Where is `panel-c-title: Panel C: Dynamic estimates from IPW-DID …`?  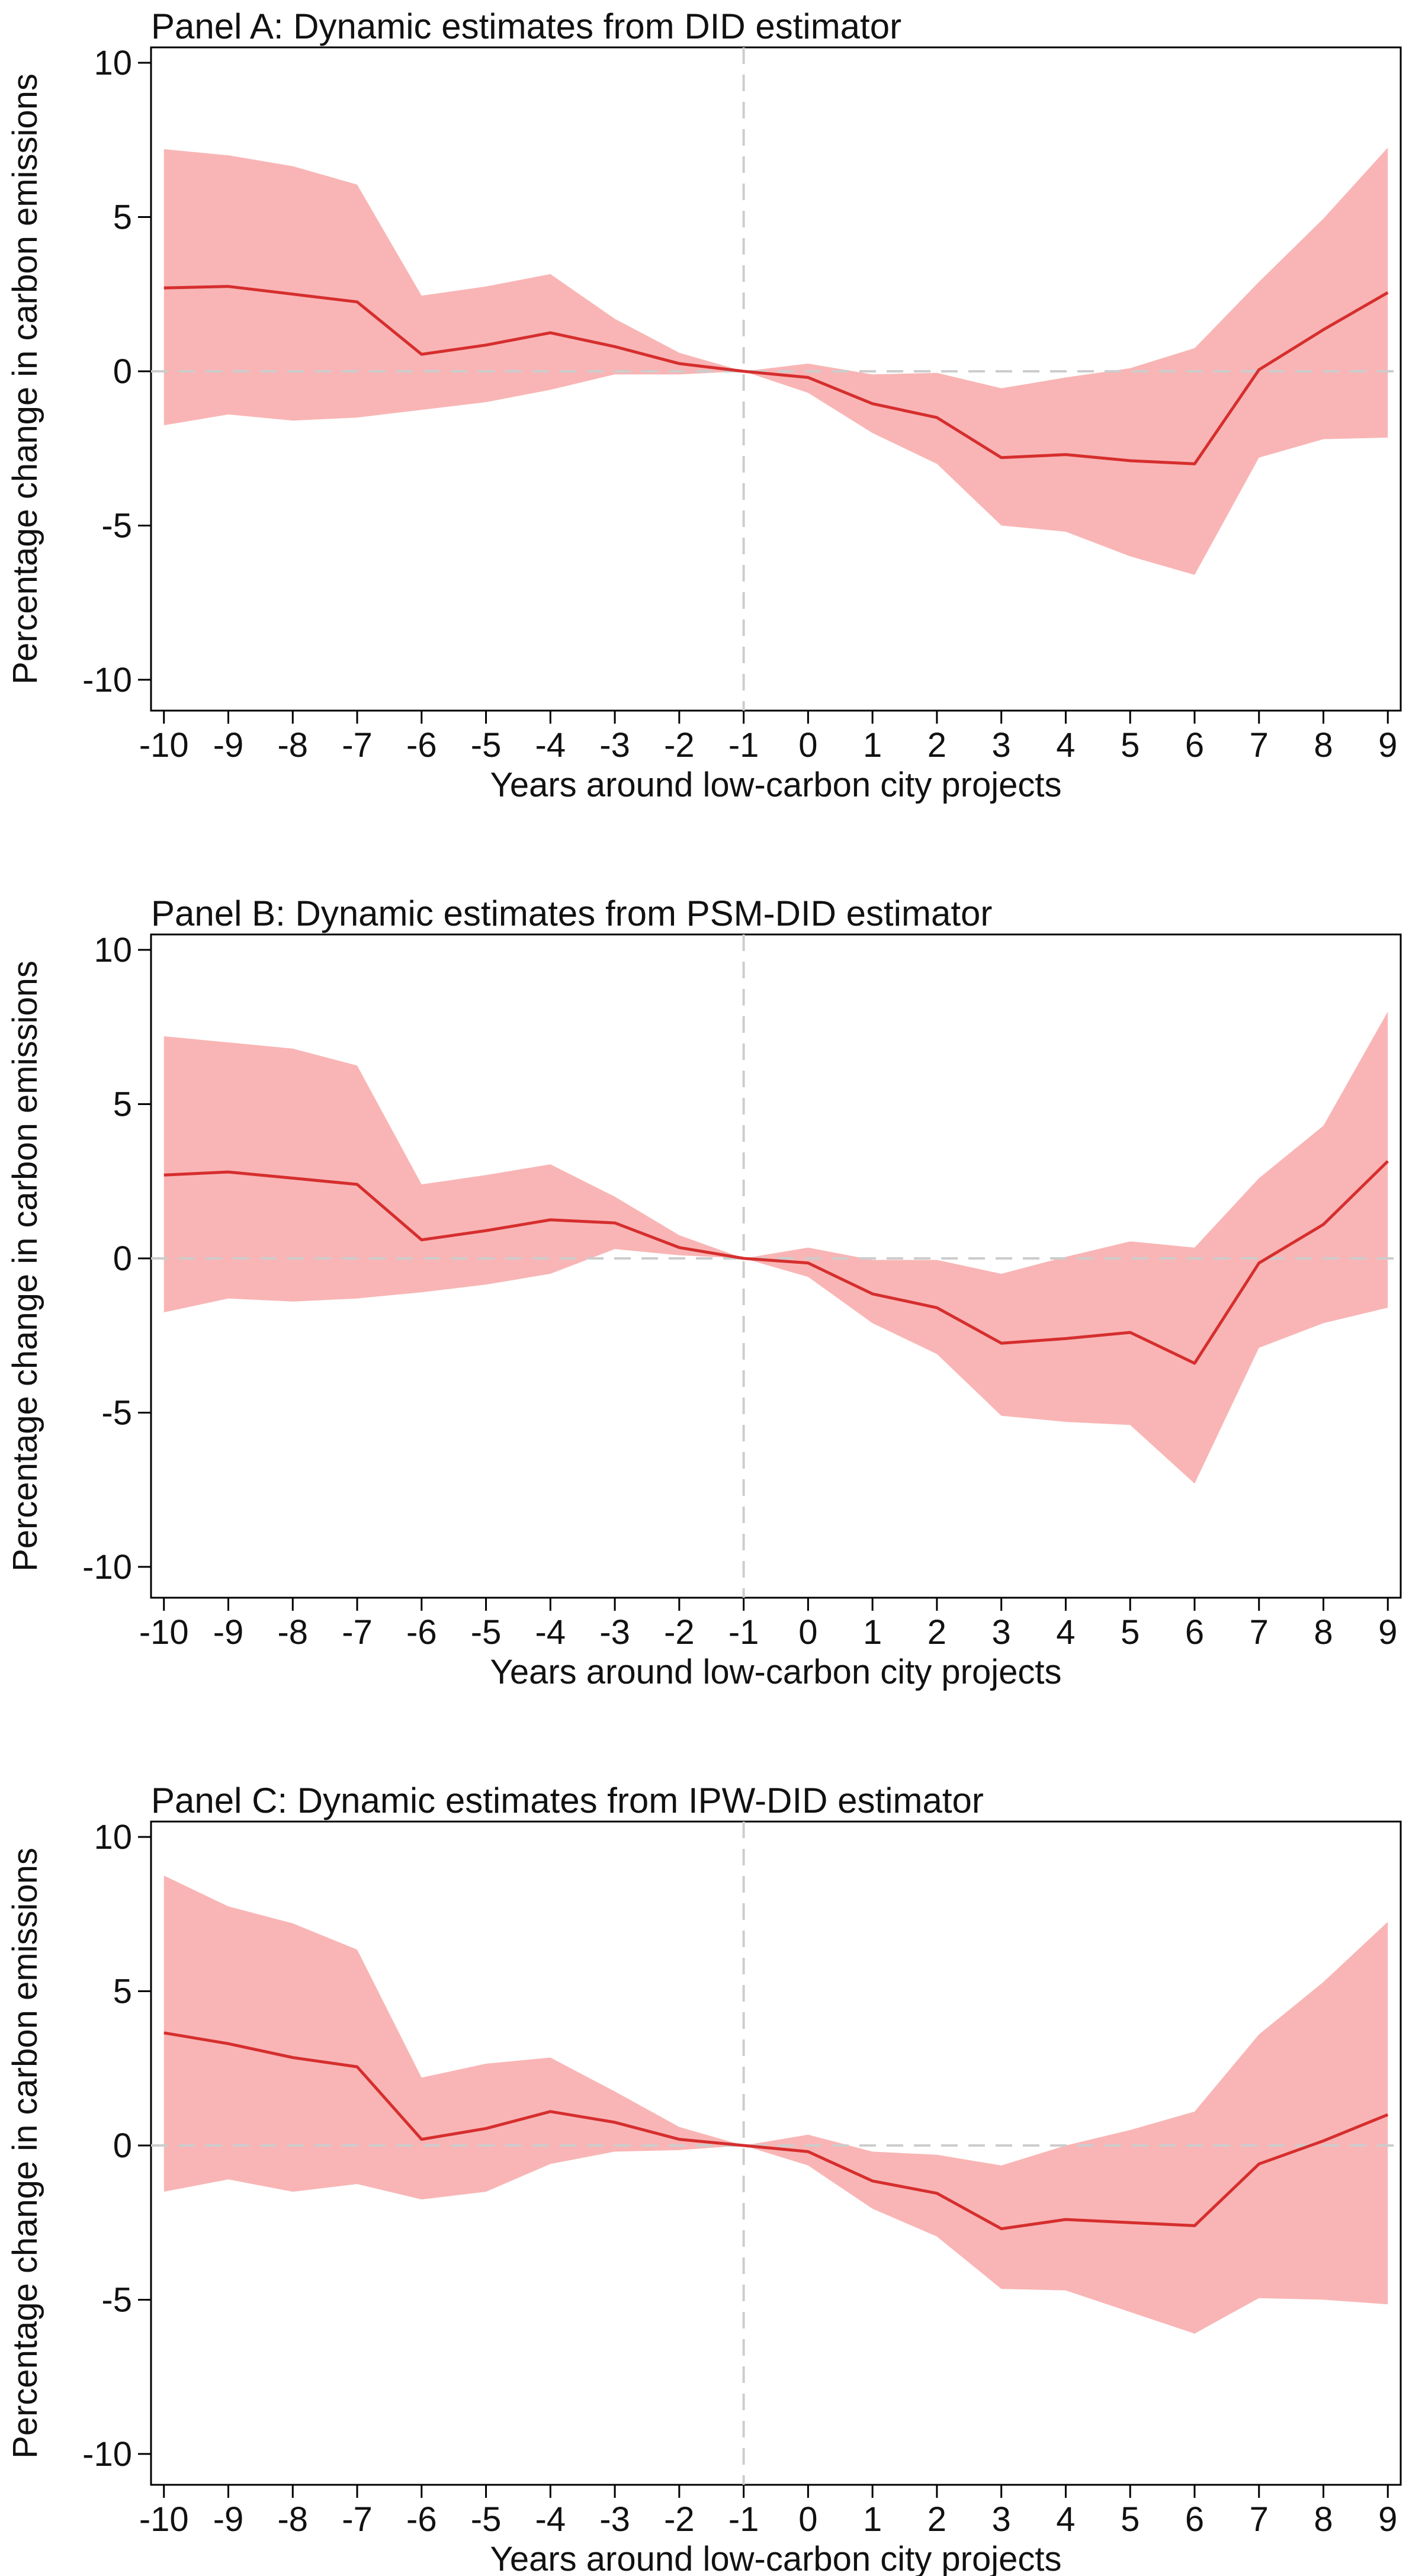 panel-c-title: Panel C: Dynamic estimates from IPW-DID … is located at coordinates (567, 1800).